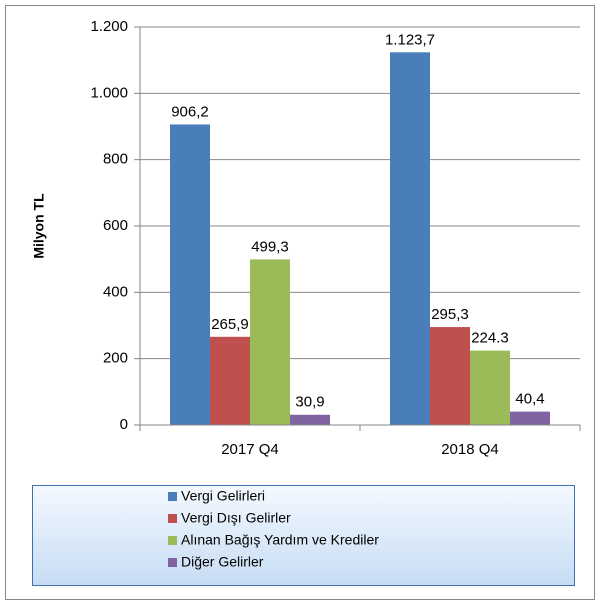 This screenshot has height=607, width=600. Describe the element at coordinates (115, 291) in the screenshot. I see `y-tick-label: 400` at that location.